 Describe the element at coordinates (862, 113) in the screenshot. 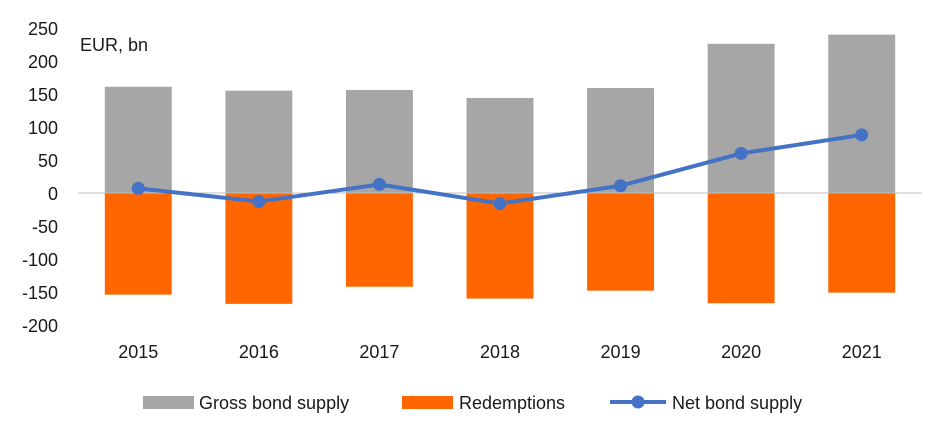

I see `gross-supply-bar-2021` at that location.